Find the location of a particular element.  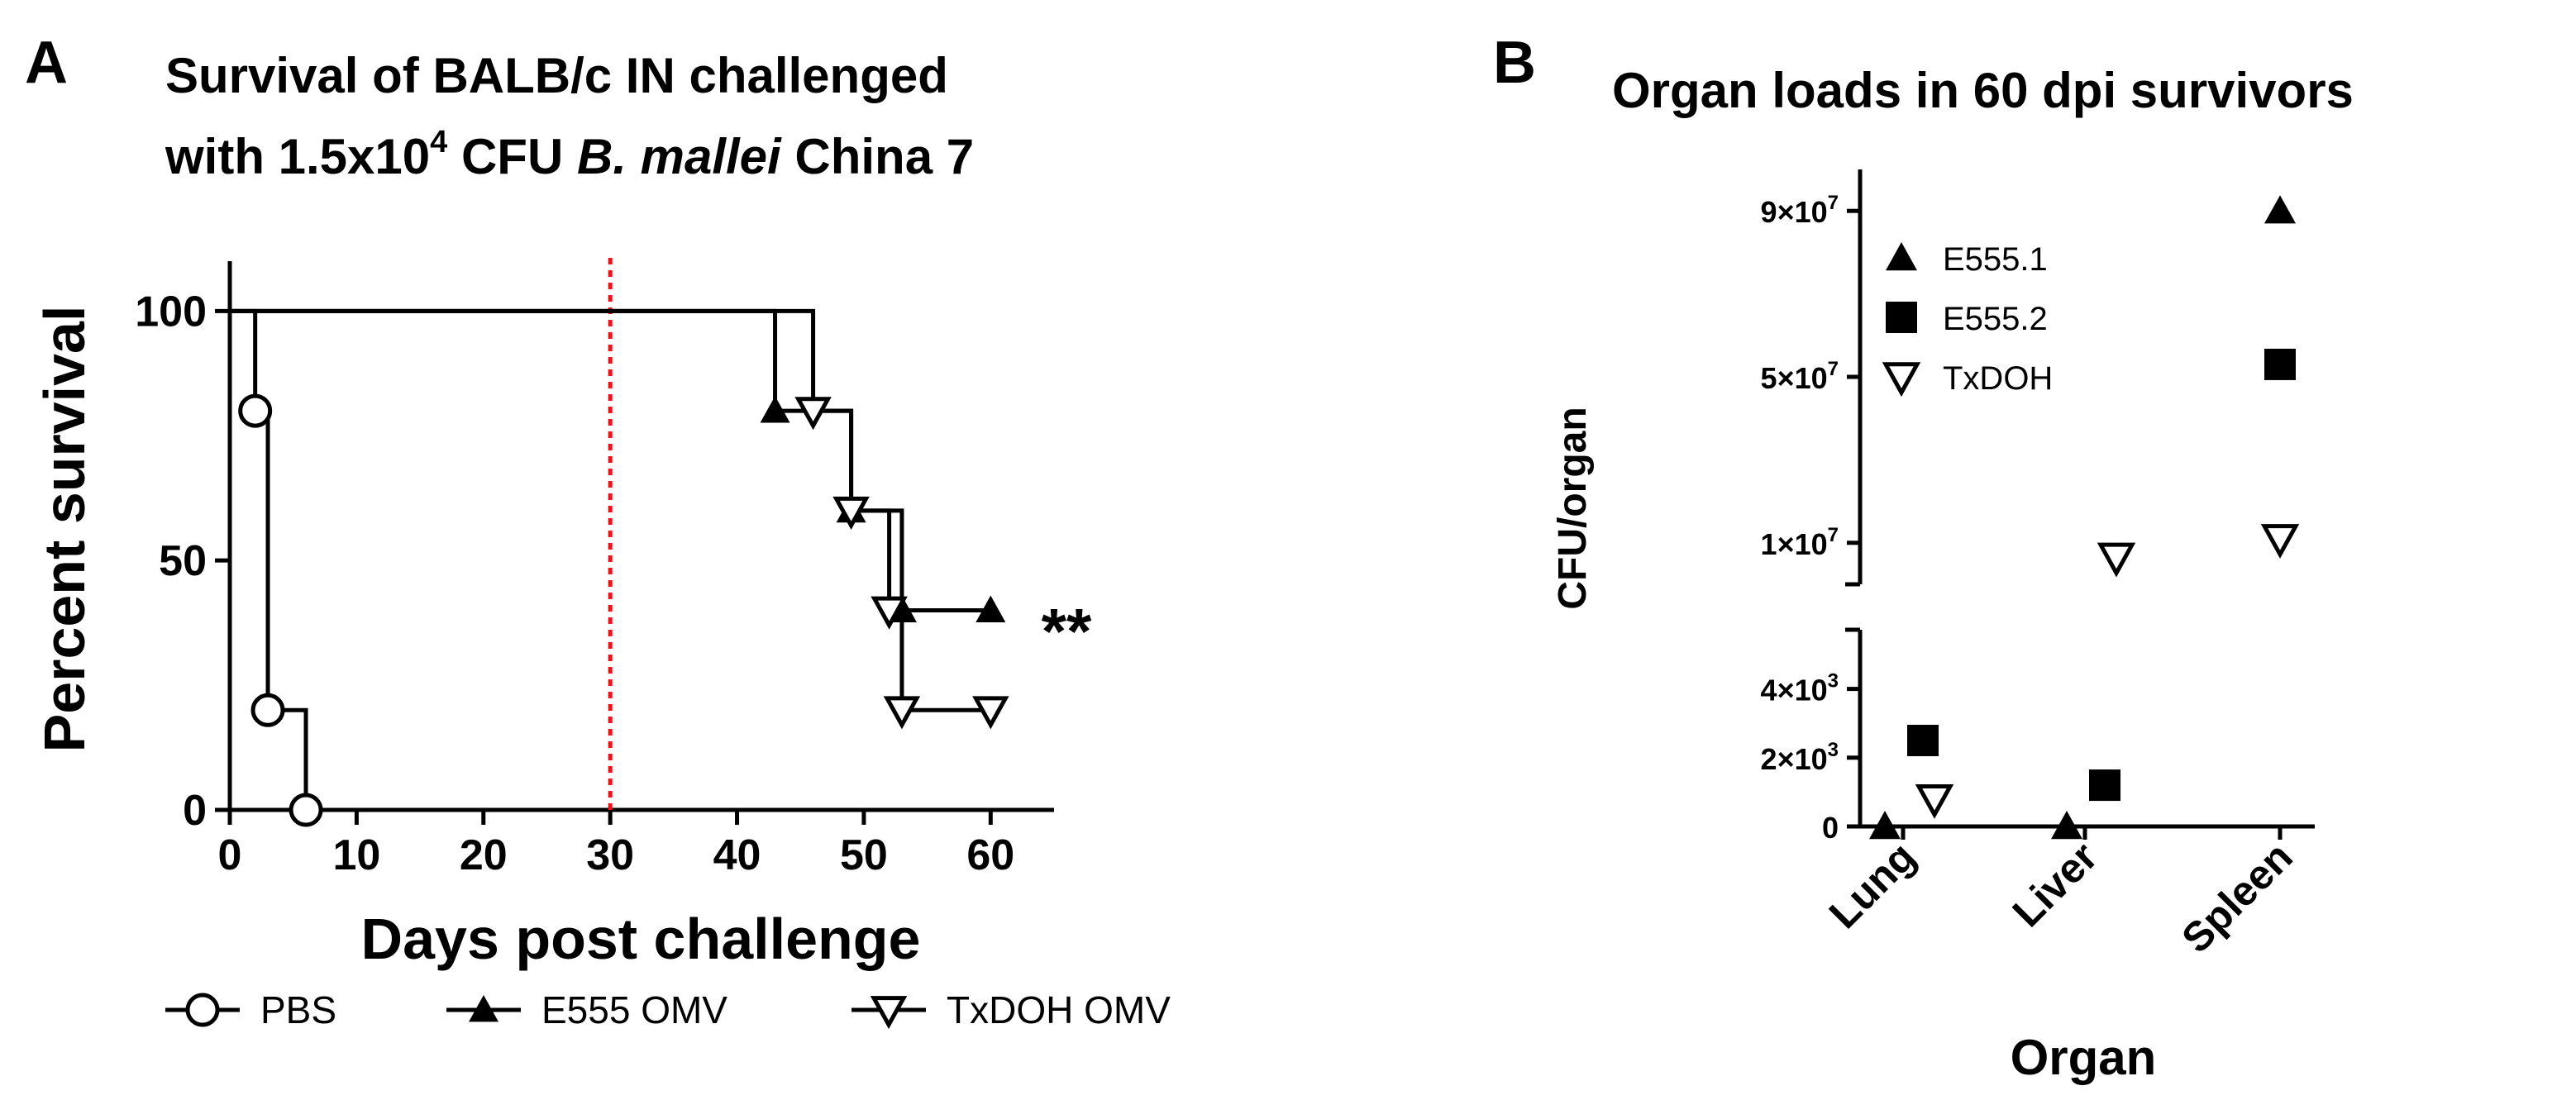

title2-italic: B. mallei is located at coordinates (679, 156).